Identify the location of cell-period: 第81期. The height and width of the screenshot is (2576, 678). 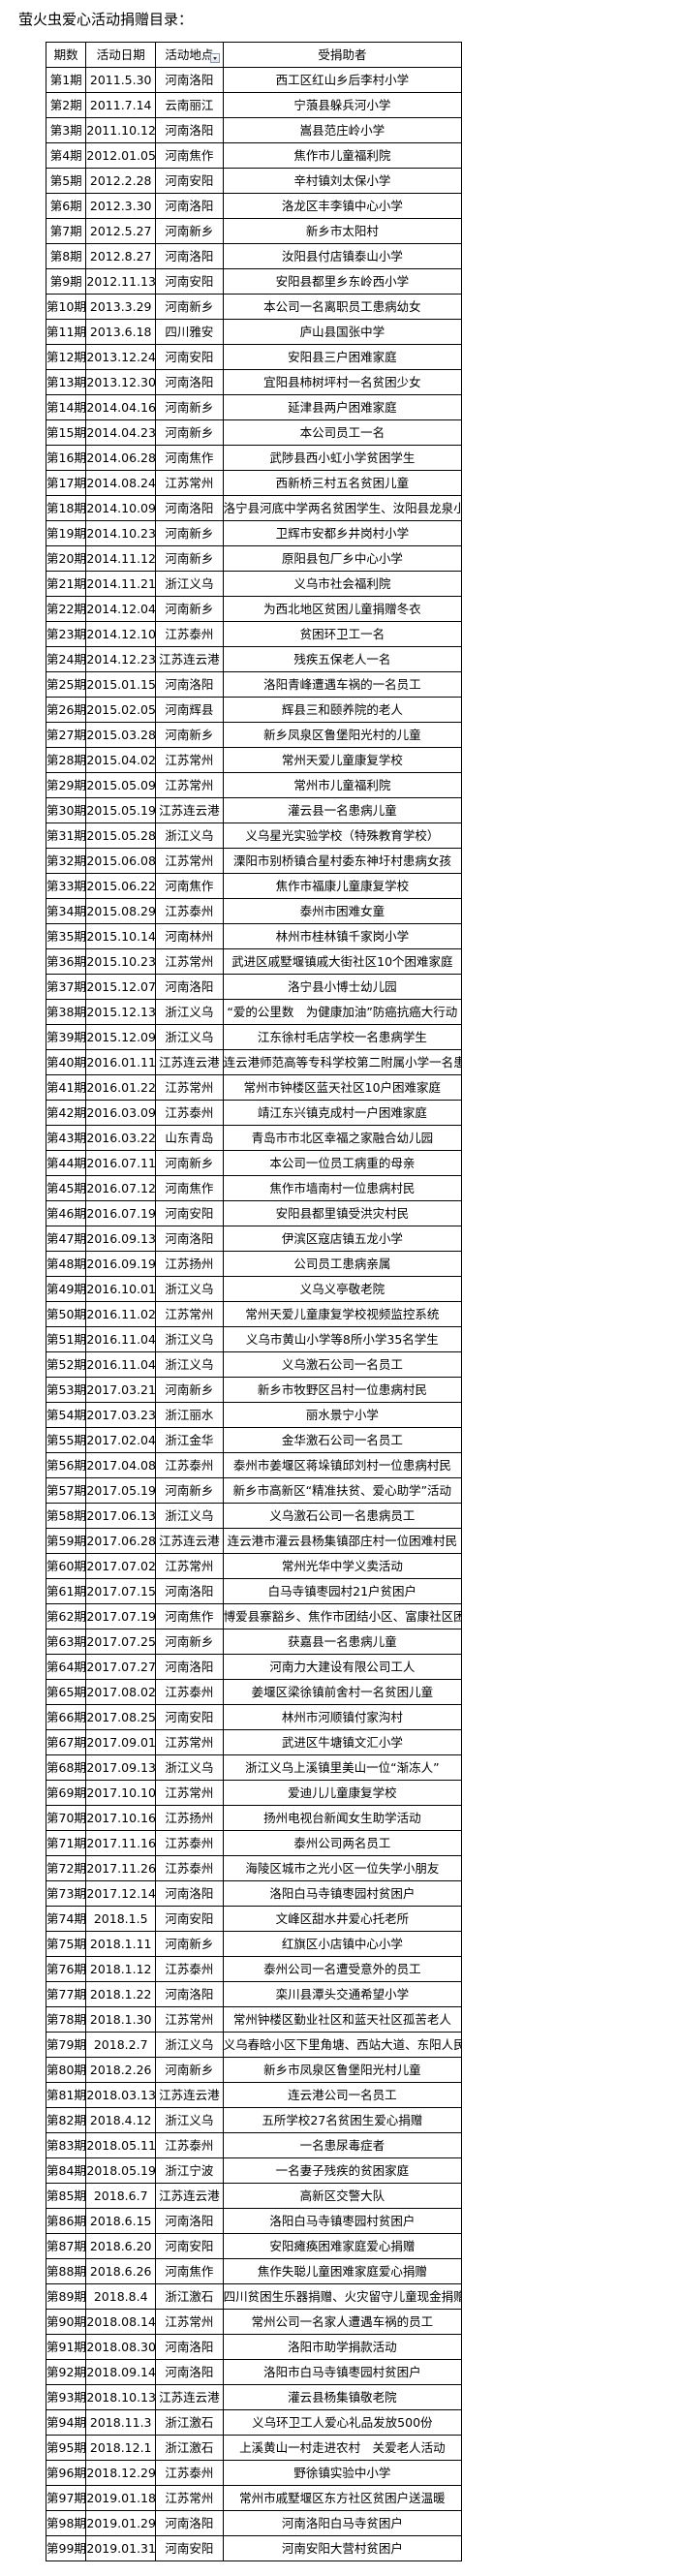
(66, 2095).